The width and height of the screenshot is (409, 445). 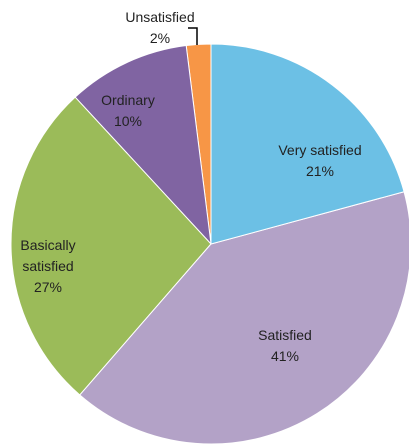 I want to click on category-label: Very satisfied, so click(x=320, y=150).